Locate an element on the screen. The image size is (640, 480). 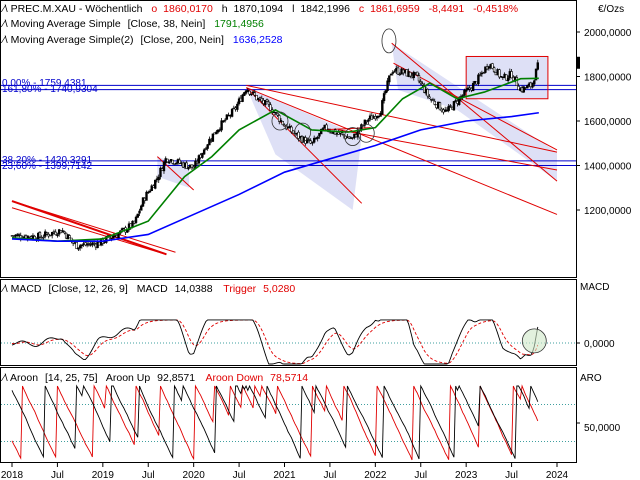
trigger-value: 5,0280 is located at coordinates (279, 289).